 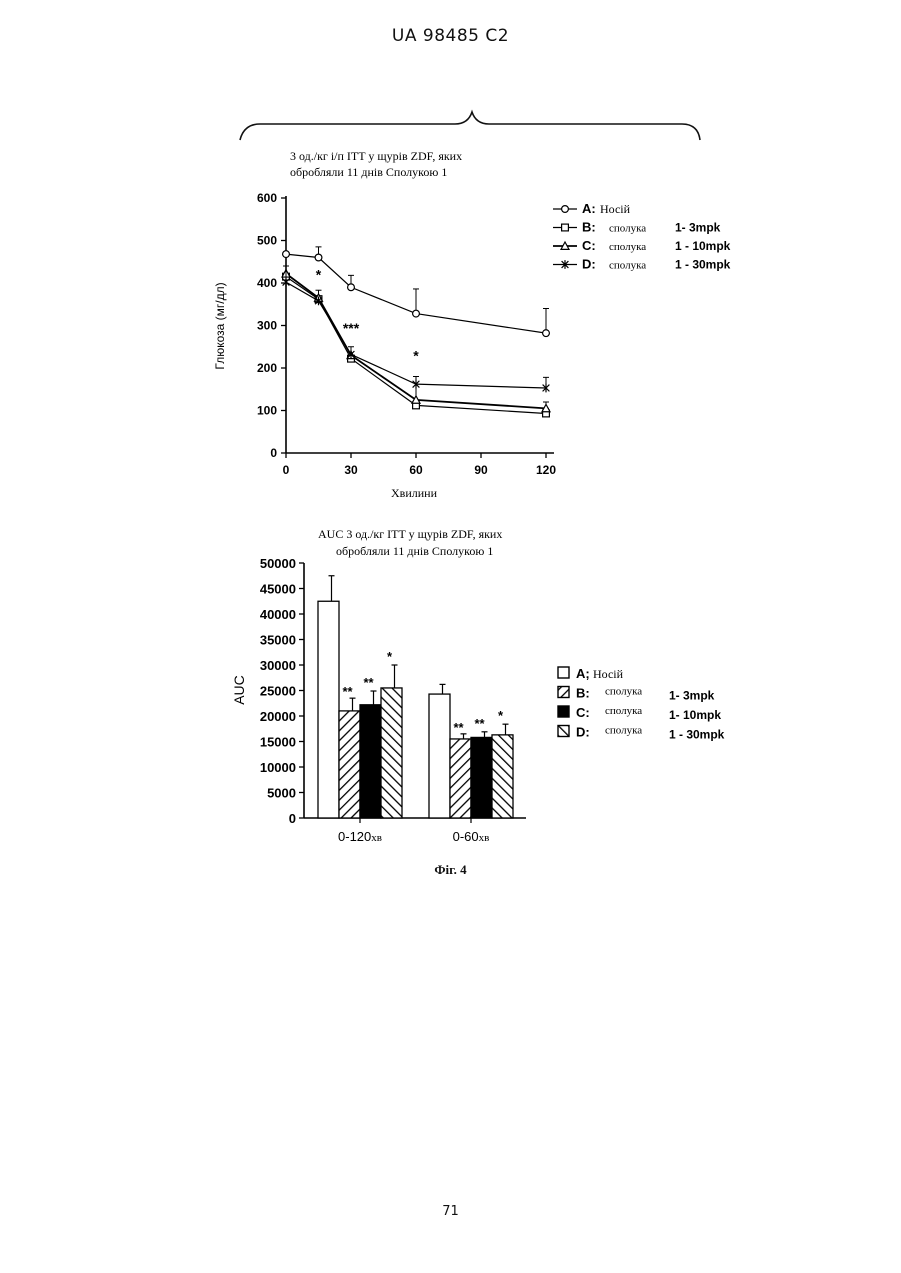 I want to click on legend-swatch-hatch-left, so click(x=563, y=731).